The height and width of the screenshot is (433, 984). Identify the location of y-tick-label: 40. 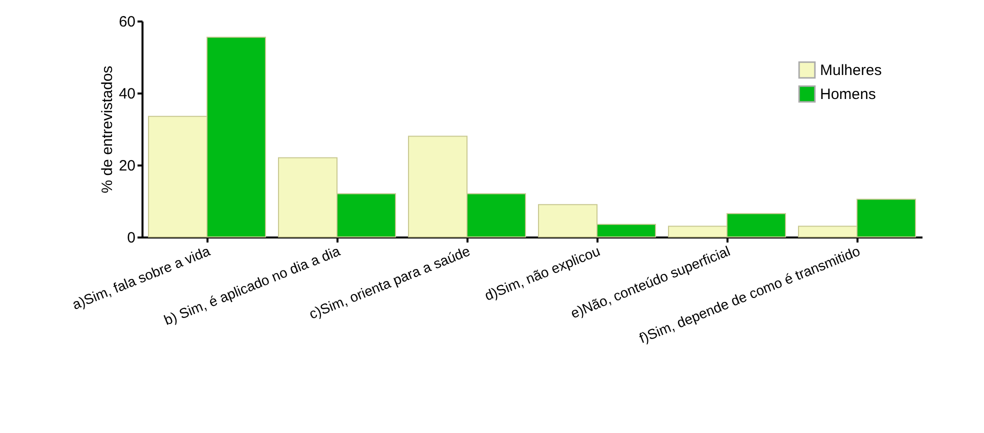
(127, 94).